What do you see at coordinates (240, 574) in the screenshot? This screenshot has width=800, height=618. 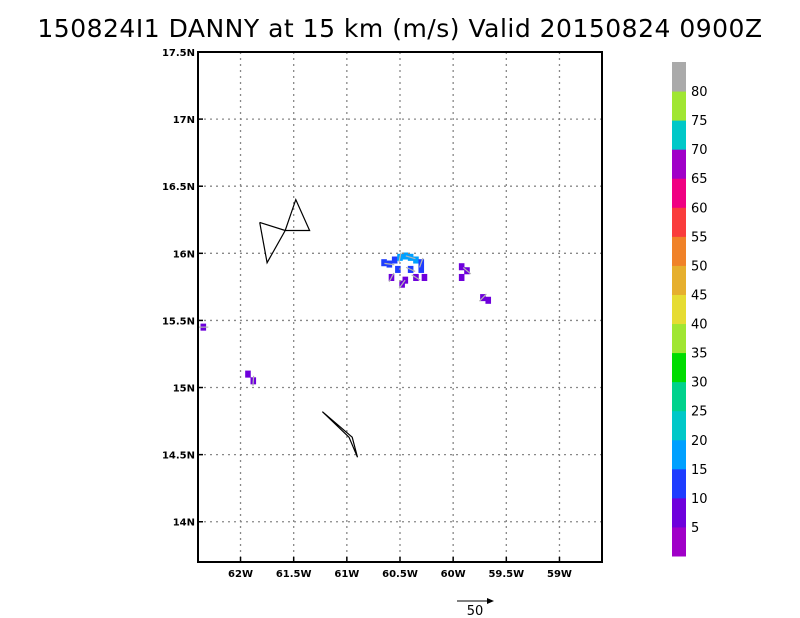 I see `x-tick-label: 62W` at bounding box center [240, 574].